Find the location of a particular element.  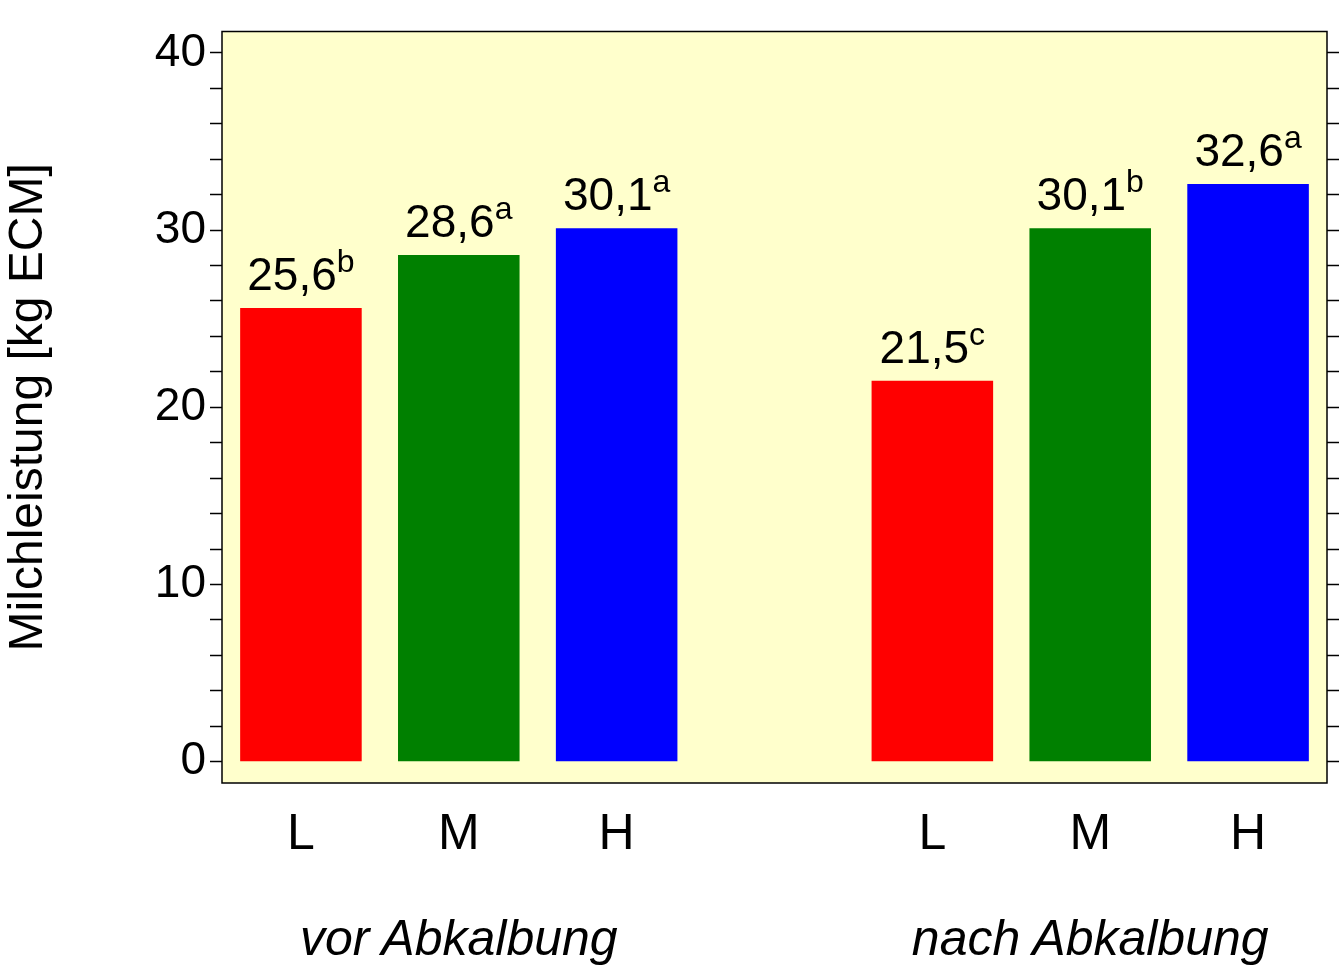

y-tick-label: 20 is located at coordinates (180, 403).